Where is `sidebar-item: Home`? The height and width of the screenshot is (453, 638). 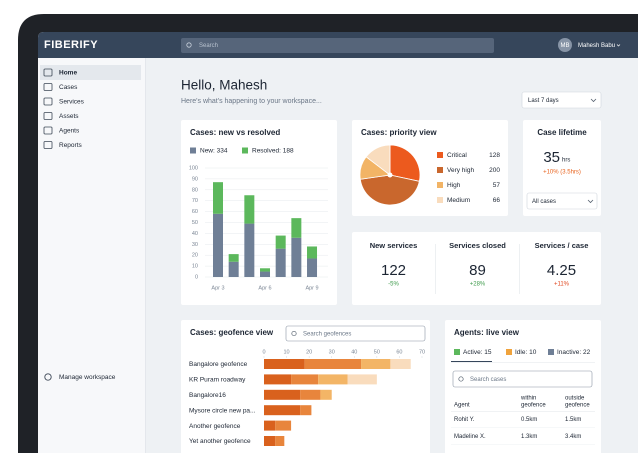 sidebar-item: Home is located at coordinates (68, 73).